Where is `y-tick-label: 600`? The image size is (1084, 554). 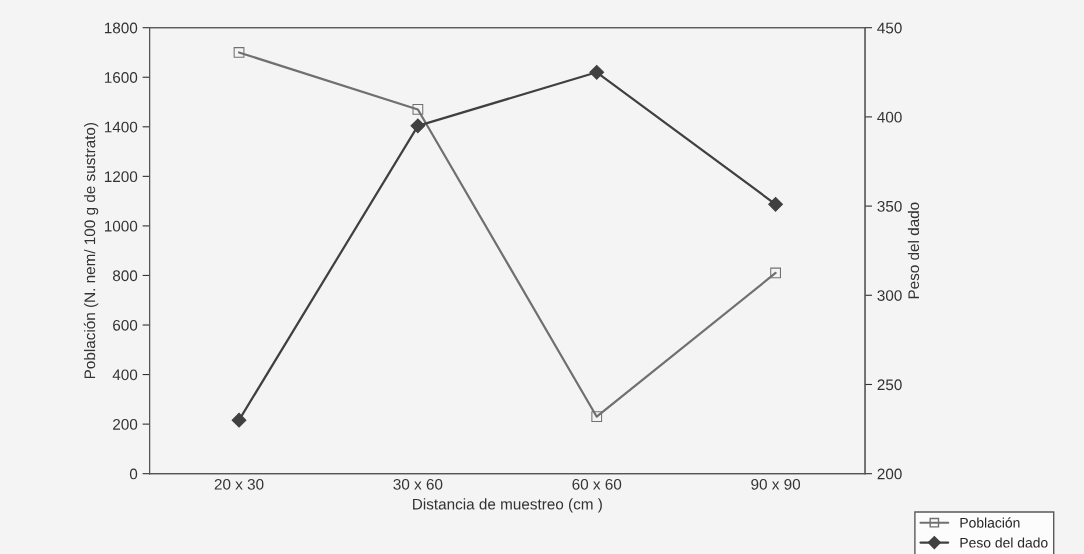 y-tick-label: 600 is located at coordinates (125, 325).